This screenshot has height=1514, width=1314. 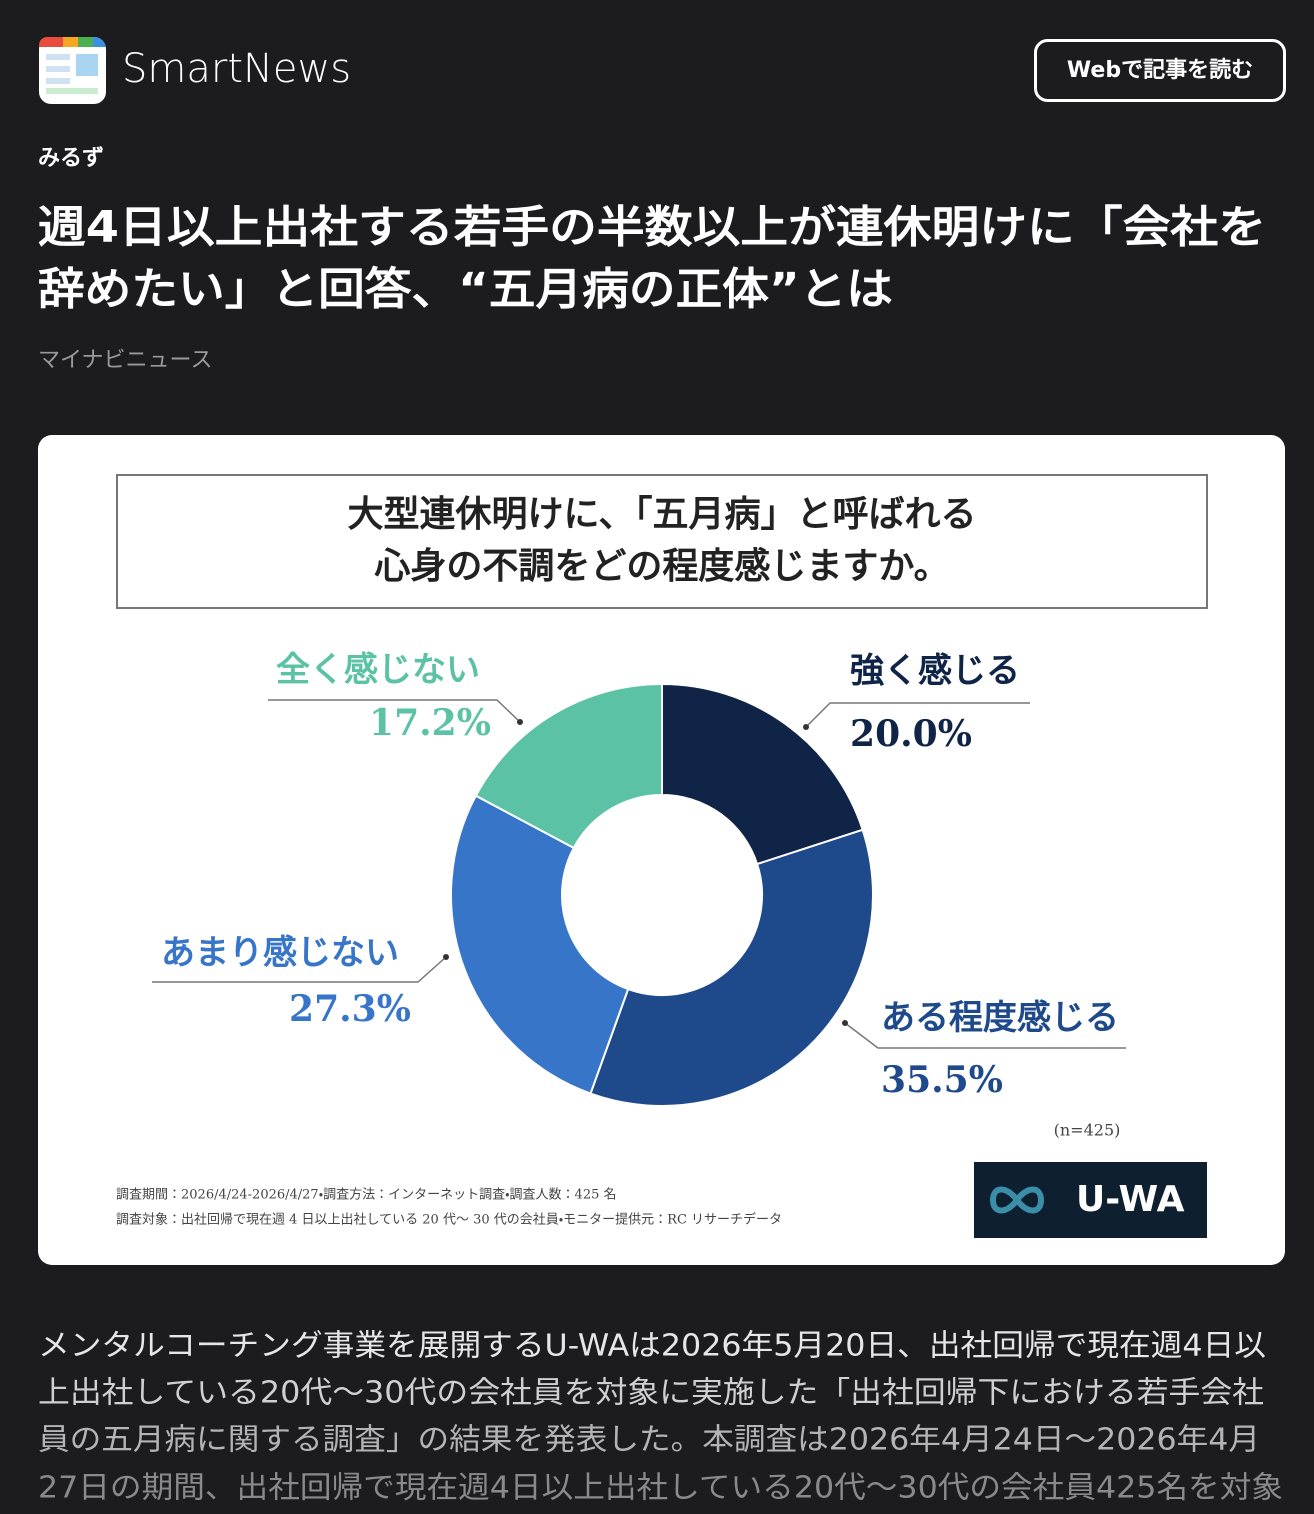 I want to click on headline: 週4日以上出社する若手の半数以上が連休明けに「会社を, so click(x=652, y=227).